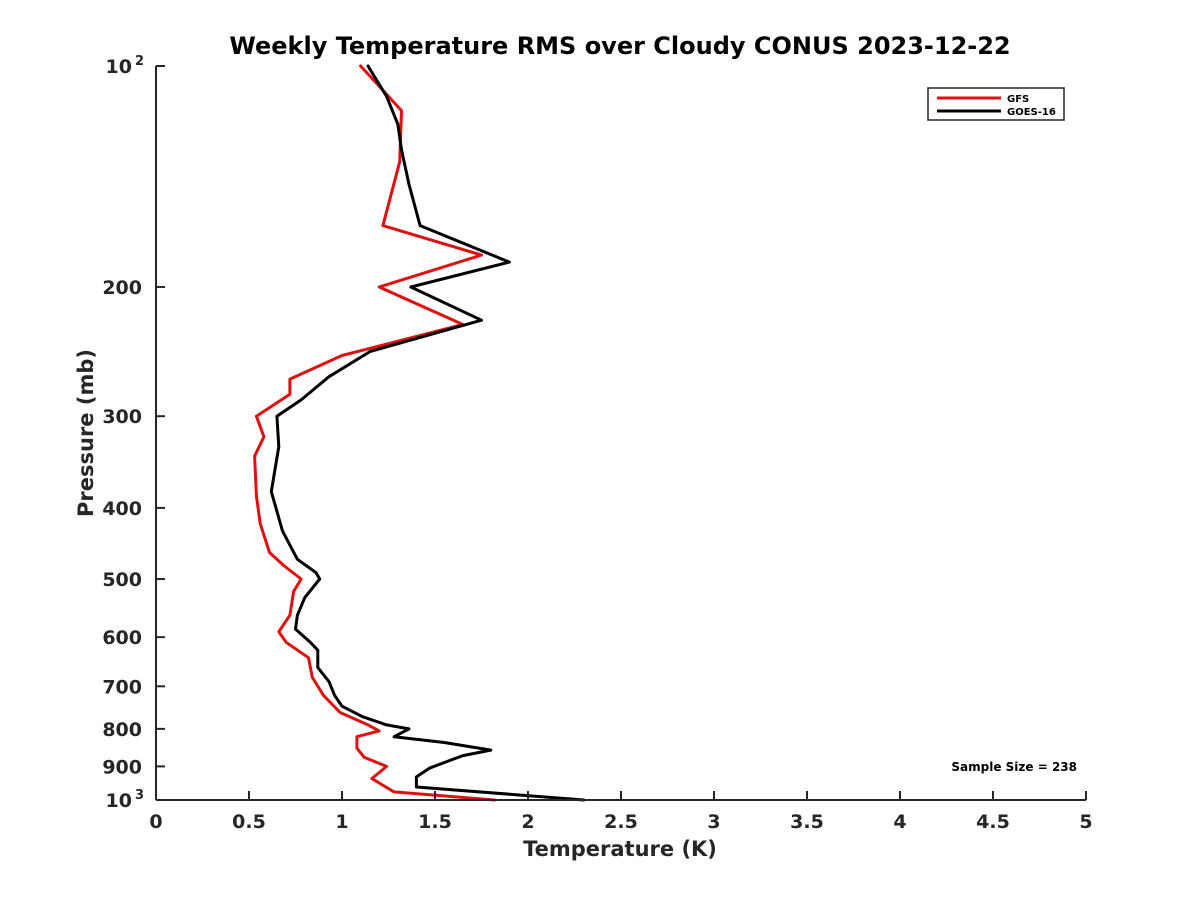  Describe the element at coordinates (122, 580) in the screenshot. I see `y-tick-label: 500` at that location.